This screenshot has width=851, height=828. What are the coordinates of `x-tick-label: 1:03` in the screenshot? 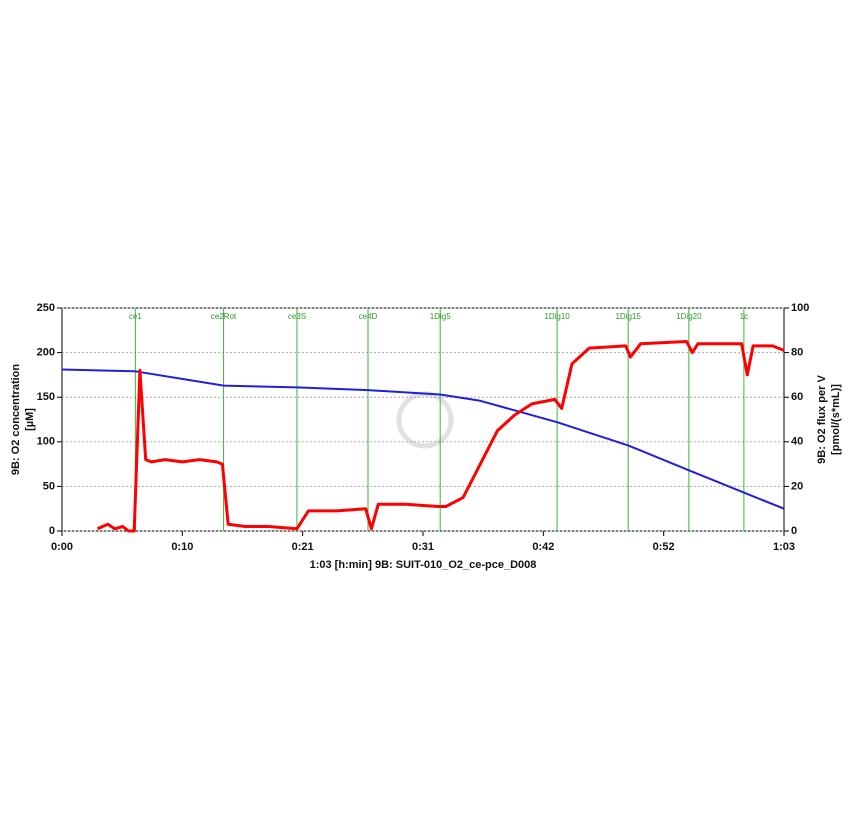 It's located at (784, 547).